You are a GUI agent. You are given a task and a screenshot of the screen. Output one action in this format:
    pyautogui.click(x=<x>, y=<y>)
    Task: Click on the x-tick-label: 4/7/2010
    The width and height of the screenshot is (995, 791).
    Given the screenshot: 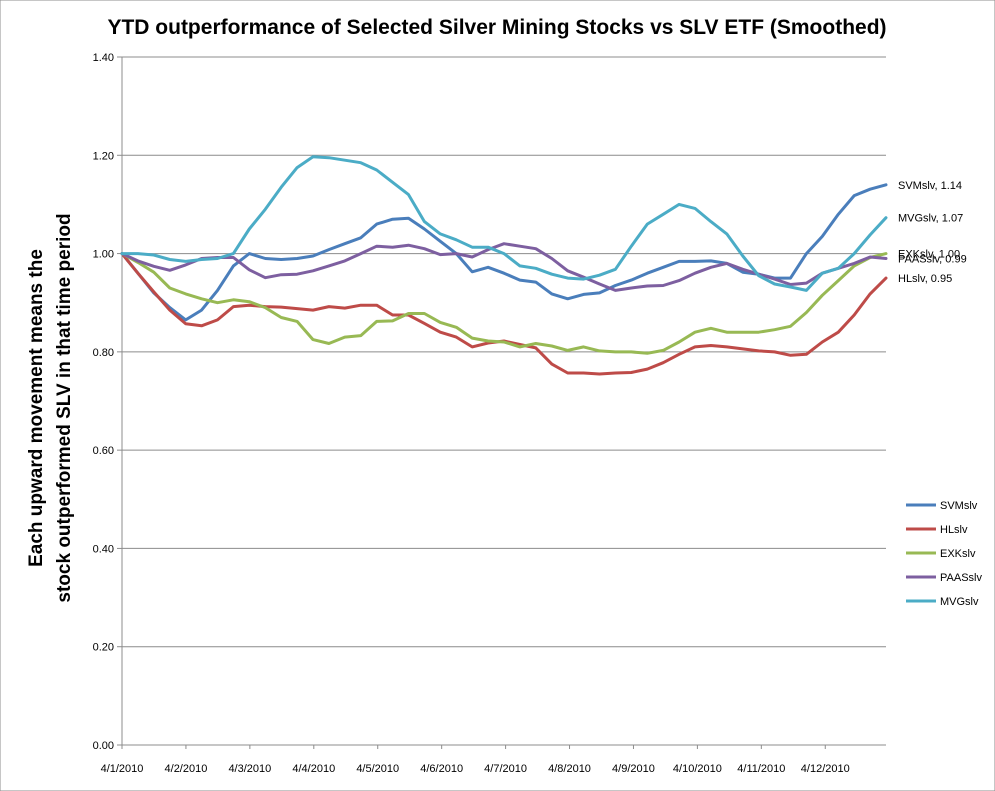 What is the action you would take?
    pyautogui.click(x=505, y=769)
    